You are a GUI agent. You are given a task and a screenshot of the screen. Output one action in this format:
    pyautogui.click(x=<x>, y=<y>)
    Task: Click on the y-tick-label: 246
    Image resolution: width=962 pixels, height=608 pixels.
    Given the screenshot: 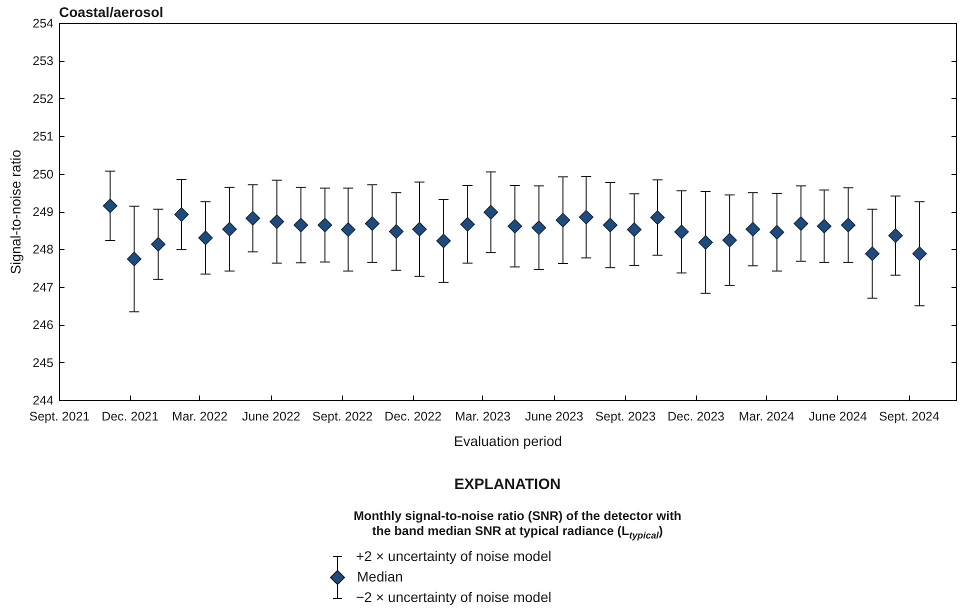 What is the action you would take?
    pyautogui.click(x=43, y=325)
    